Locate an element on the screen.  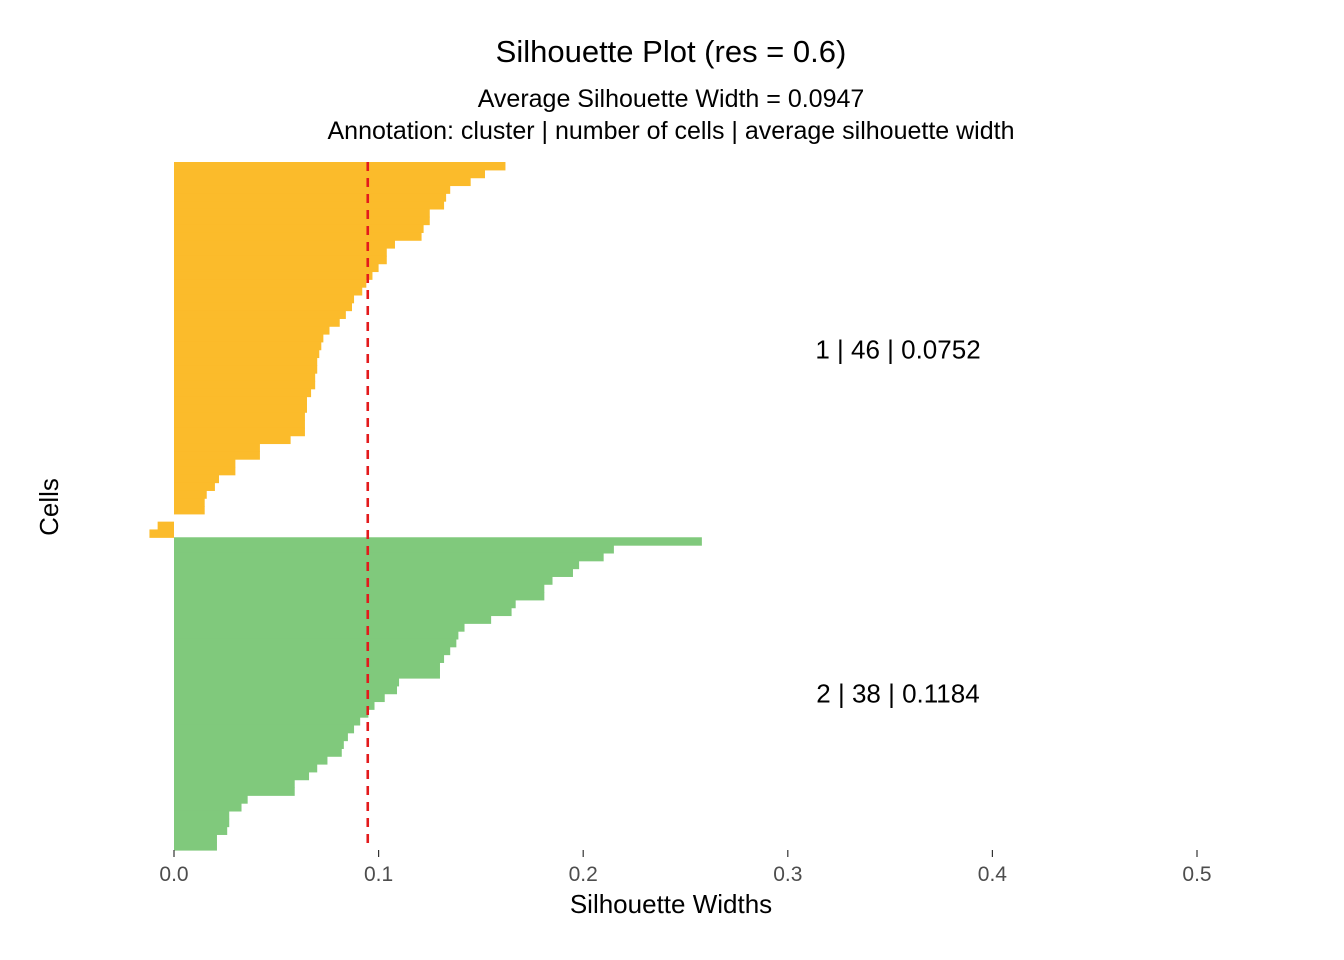
cluster-annotations: 1 | 46 | 0.0752 2 | 38 | 0.1184 is located at coordinates (897, 522).